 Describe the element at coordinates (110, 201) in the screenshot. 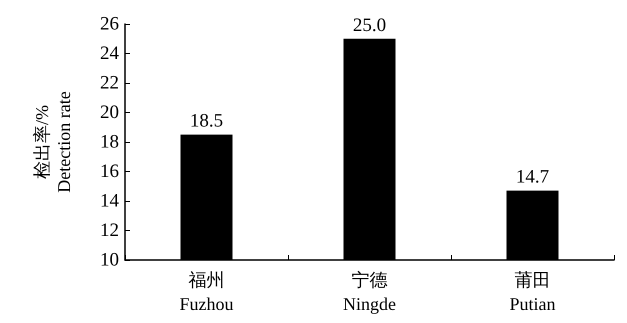

I see `y-tick-label: 14` at that location.